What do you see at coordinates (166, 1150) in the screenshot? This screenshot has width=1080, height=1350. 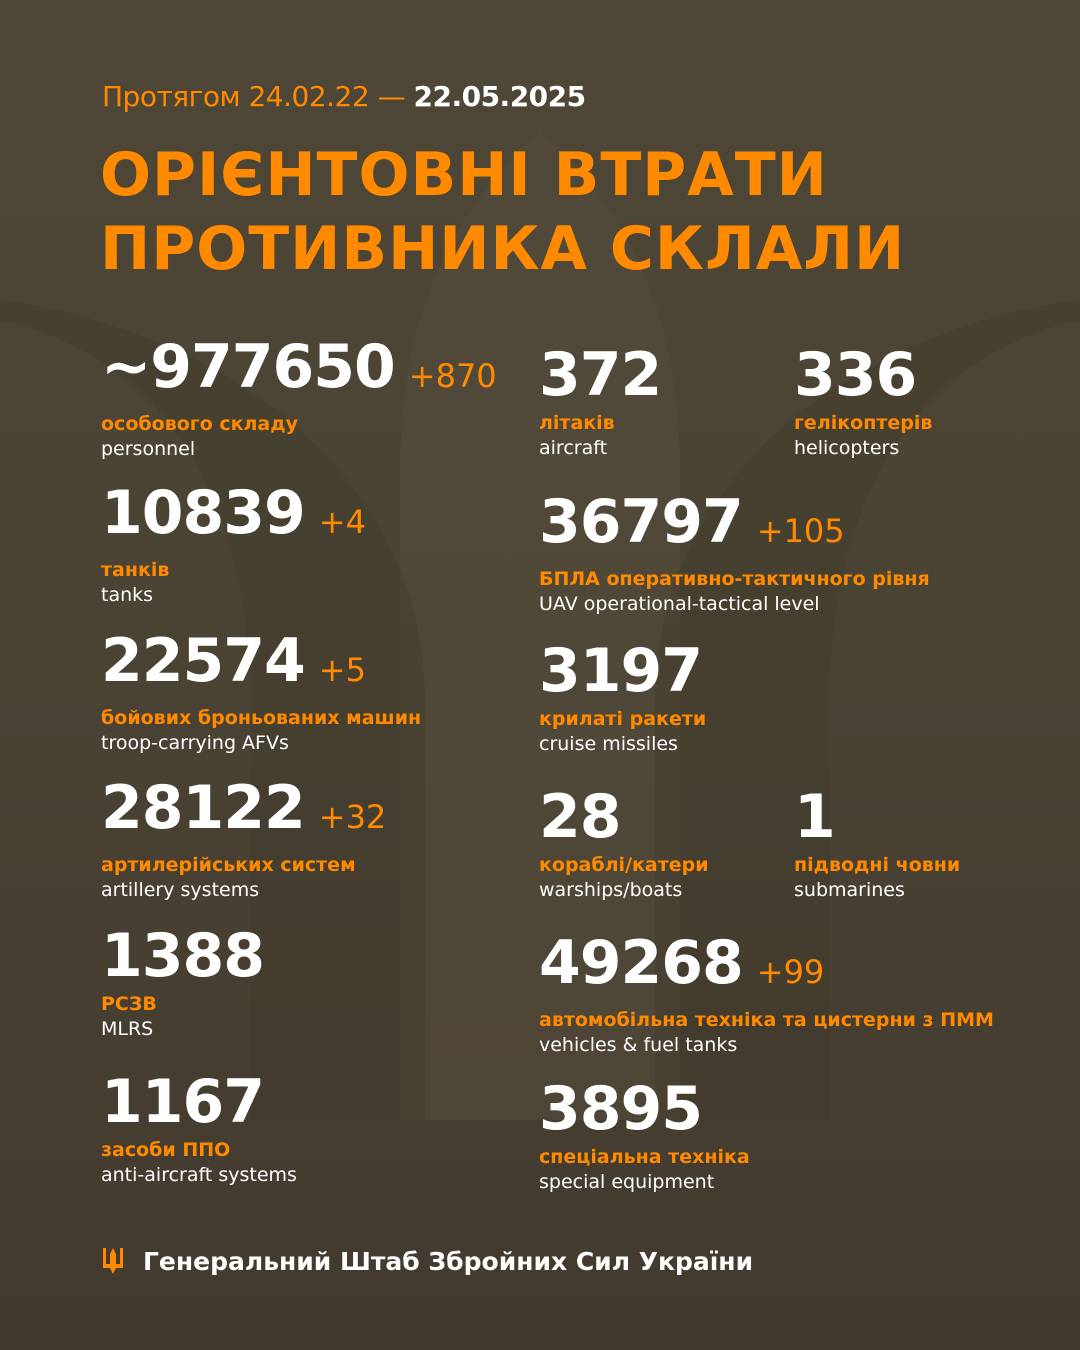 I see `stat-label-ua: засоби ППО` at bounding box center [166, 1150].